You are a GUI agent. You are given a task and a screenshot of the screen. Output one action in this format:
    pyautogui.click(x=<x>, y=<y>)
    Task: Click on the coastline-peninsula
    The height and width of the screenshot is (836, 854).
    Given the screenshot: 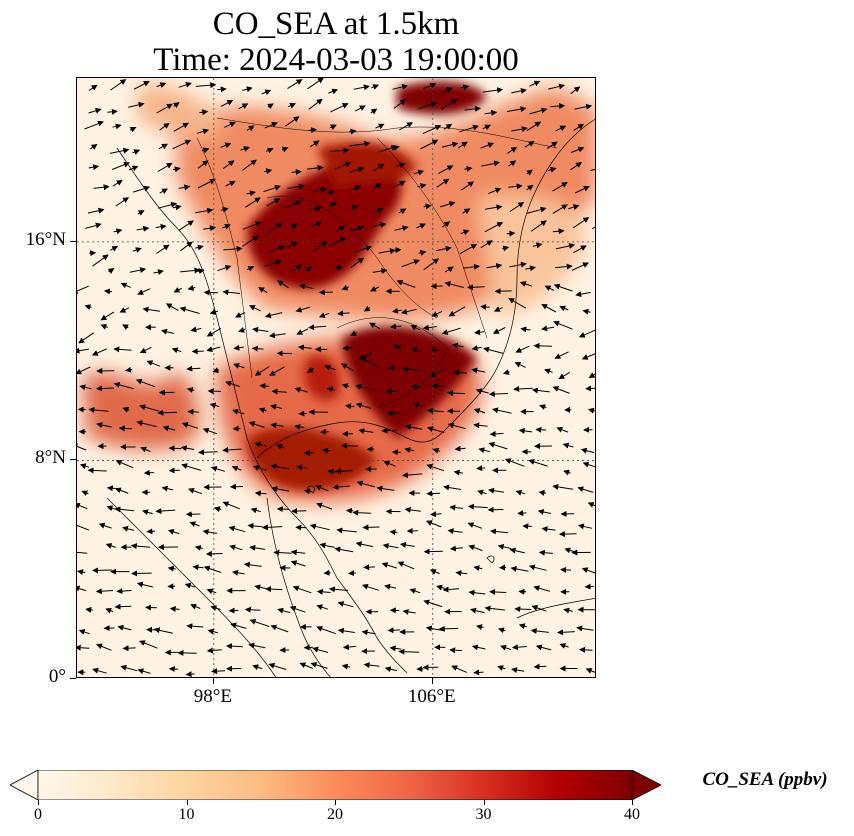 What is the action you would take?
    pyautogui.click(x=298, y=587)
    